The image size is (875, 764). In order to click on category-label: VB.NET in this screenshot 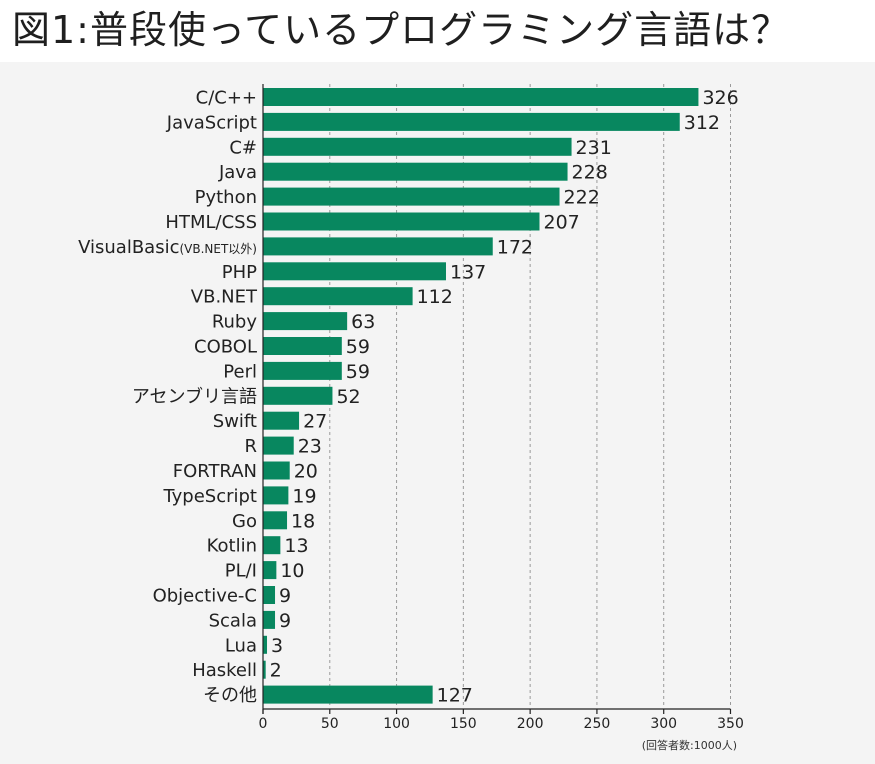, I will do `click(224, 297)`.